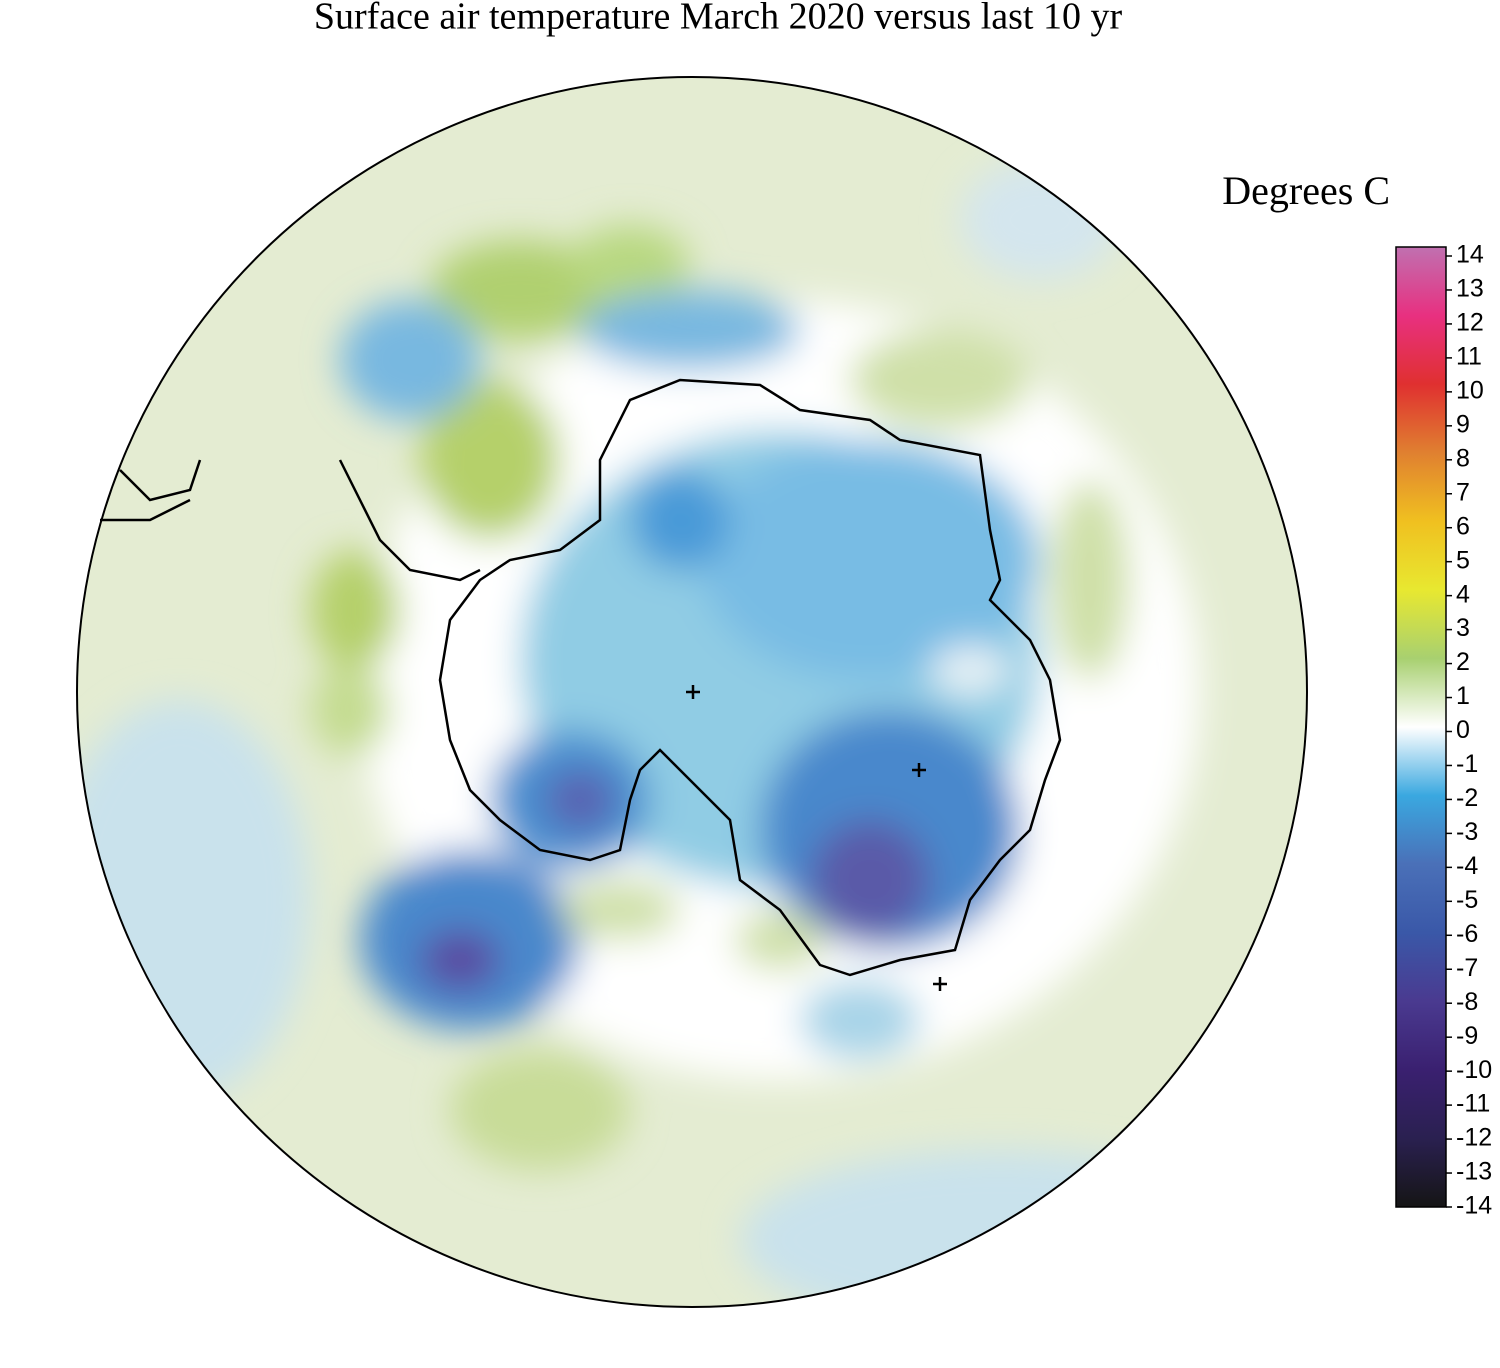 Image resolution: width=1500 pixels, height=1368 pixels. What do you see at coordinates (1467, 968) in the screenshot?
I see `colorbar-tick-label: -7` at bounding box center [1467, 968].